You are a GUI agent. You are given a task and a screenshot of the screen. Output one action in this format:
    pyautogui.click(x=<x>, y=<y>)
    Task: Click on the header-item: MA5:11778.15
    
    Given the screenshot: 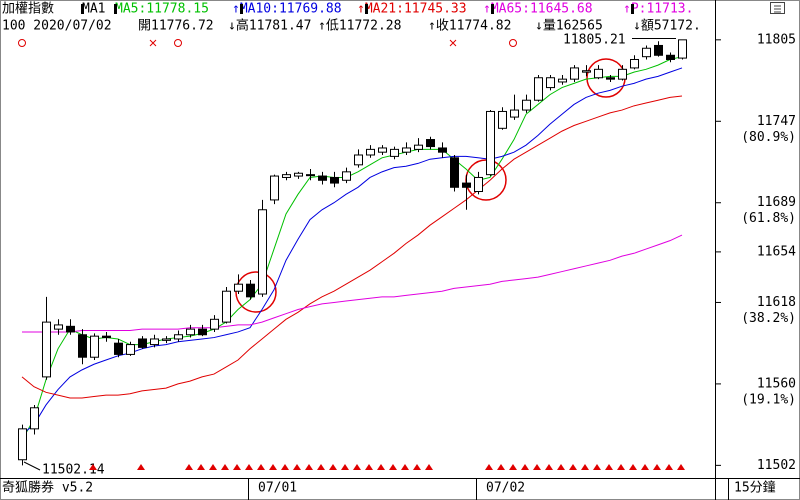 What is the action you would take?
    pyautogui.click(x=162, y=9)
    